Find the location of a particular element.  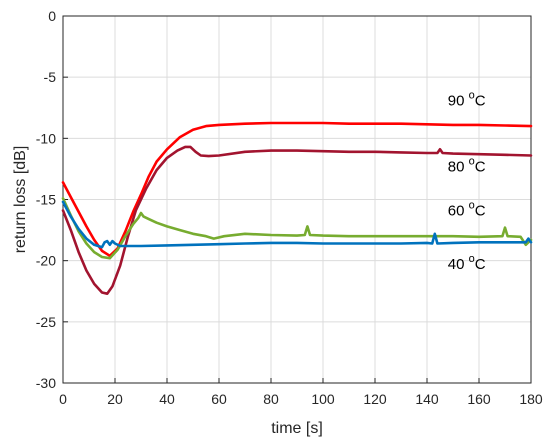

x-tick-label: 20 is located at coordinates (115, 399).